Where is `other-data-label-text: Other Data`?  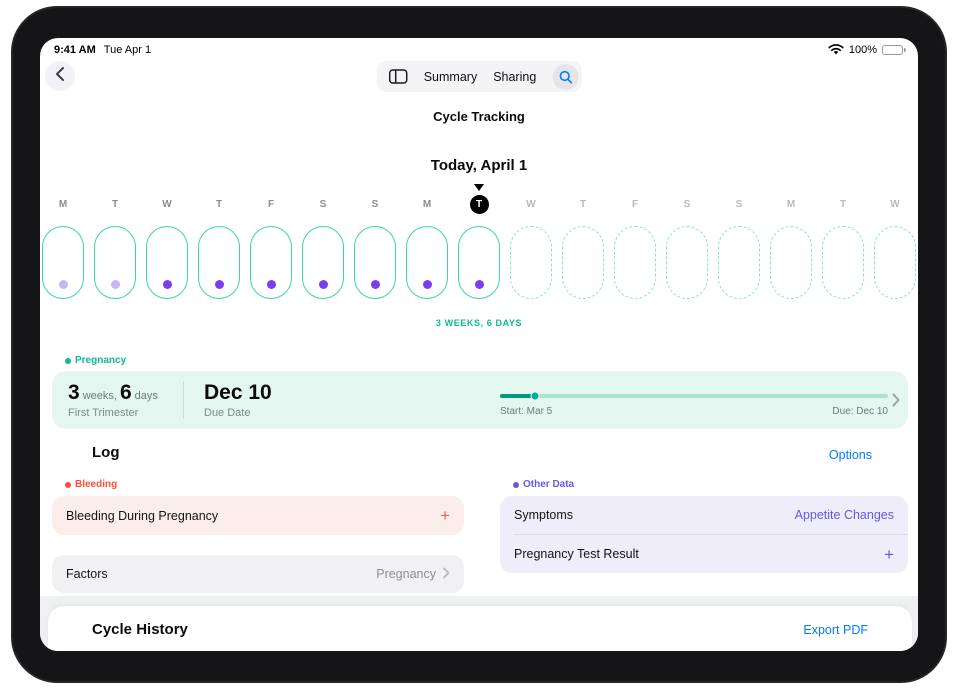
other-data-label-text: Other Data is located at coordinates (549, 484).